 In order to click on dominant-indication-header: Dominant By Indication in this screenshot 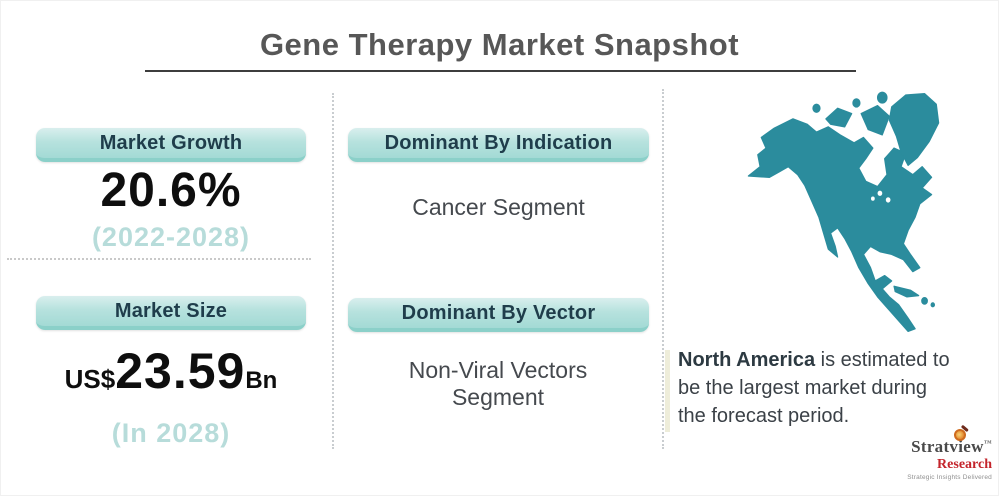, I will do `click(498, 145)`.